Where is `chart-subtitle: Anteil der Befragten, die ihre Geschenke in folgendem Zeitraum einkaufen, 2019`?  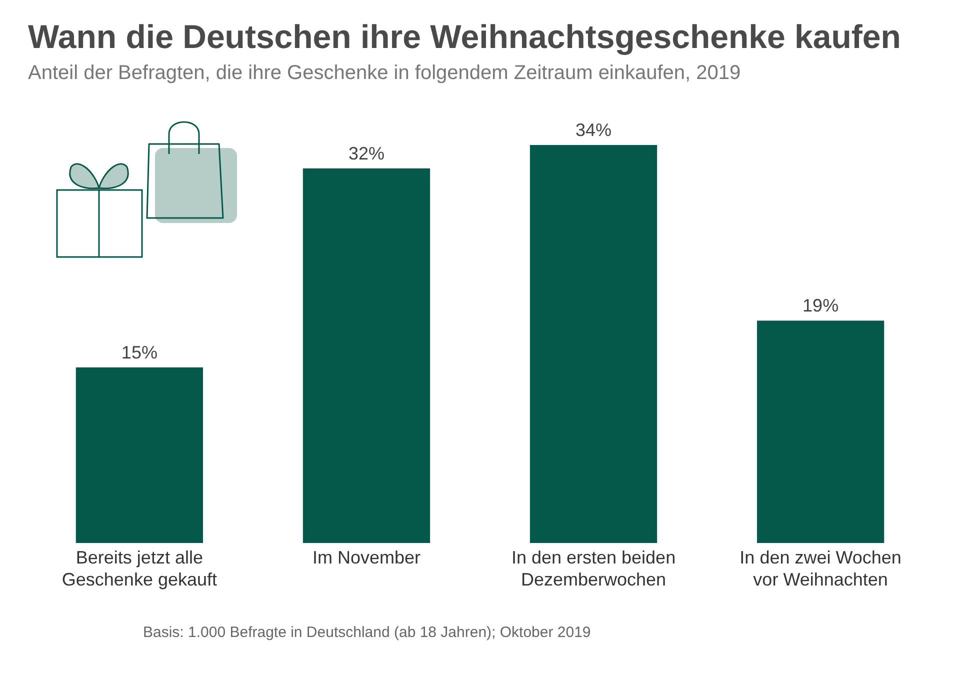 chart-subtitle: Anteil der Befragten, die ihre Geschenke in folgendem Zeitraum einkaufen, 2019 is located at coordinates (384, 73).